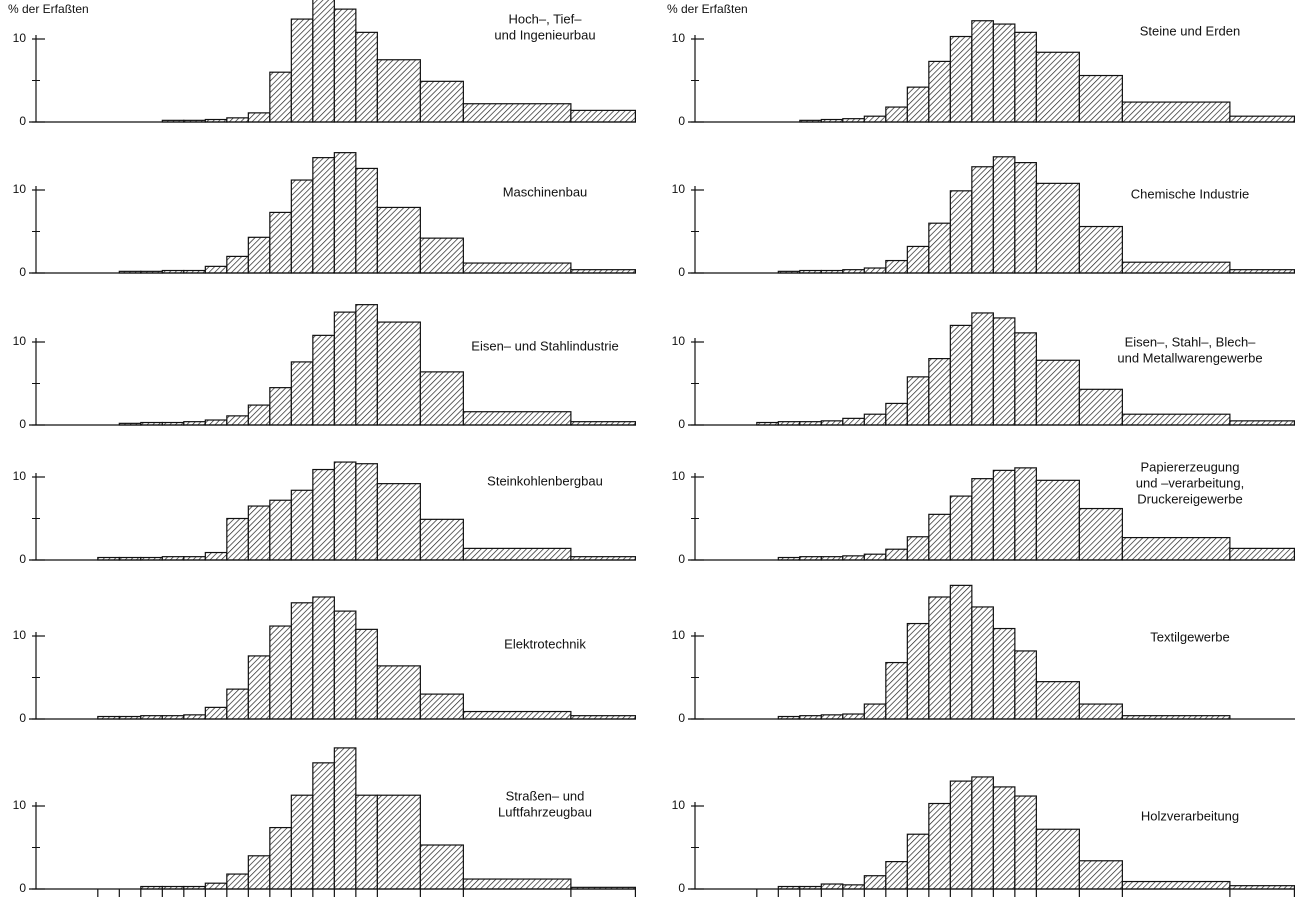 This screenshot has height=900, width=1308. I want to click on y-axis-label: % der Erfaßten, so click(48, 9).